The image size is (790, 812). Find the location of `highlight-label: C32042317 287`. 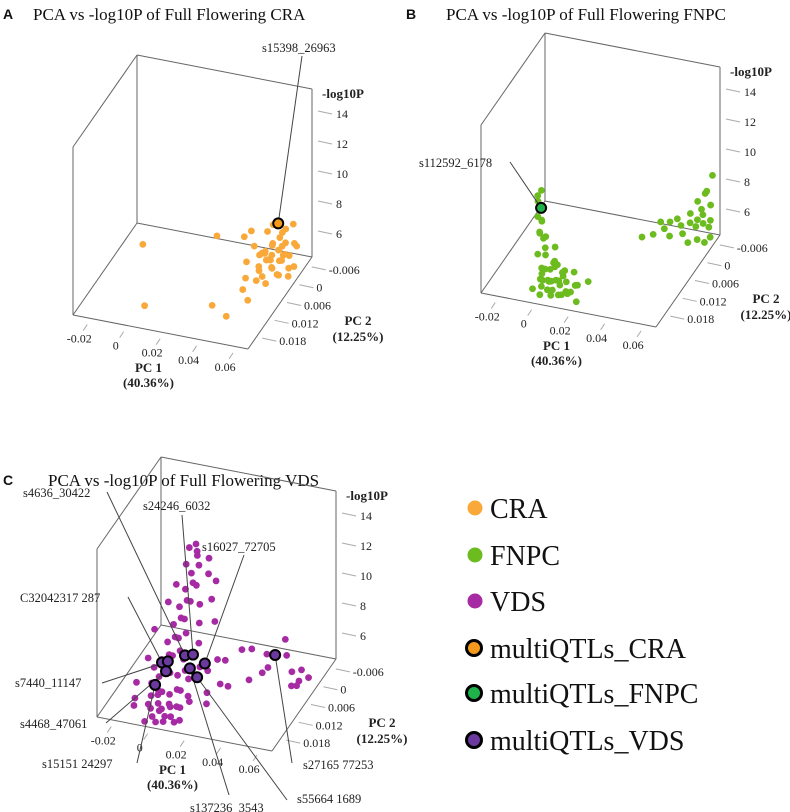

highlight-label: C32042317 287 is located at coordinates (60, 598).